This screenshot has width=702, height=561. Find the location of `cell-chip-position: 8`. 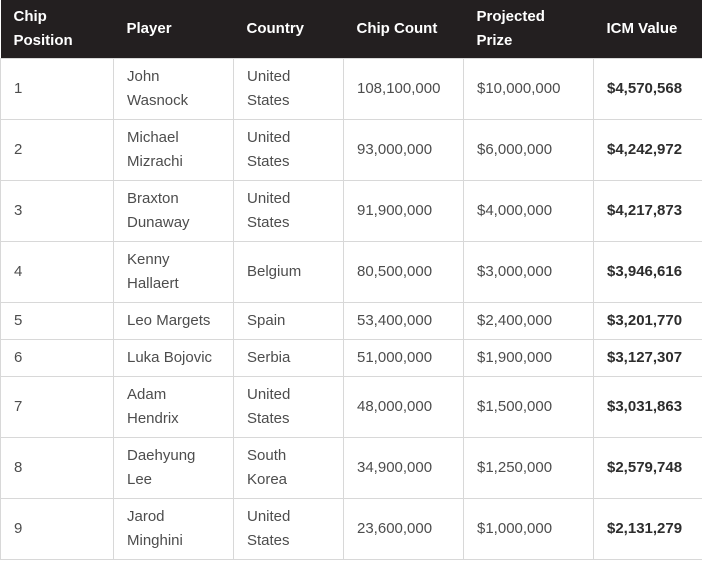

cell-chip-position: 8 is located at coordinates (57, 468).